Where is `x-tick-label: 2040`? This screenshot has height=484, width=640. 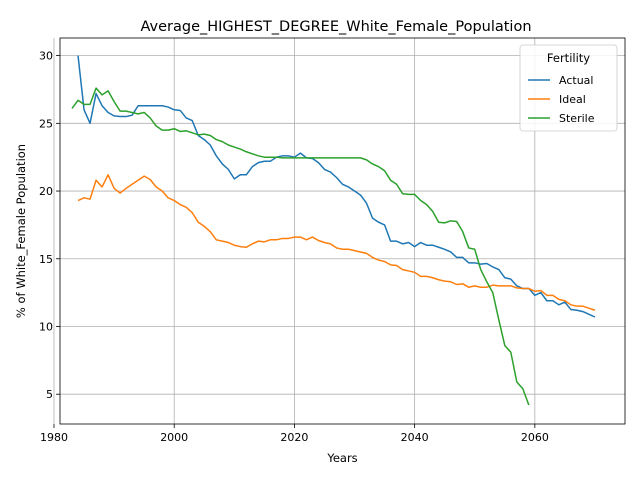
x-tick-label: 2040 is located at coordinates (415, 437).